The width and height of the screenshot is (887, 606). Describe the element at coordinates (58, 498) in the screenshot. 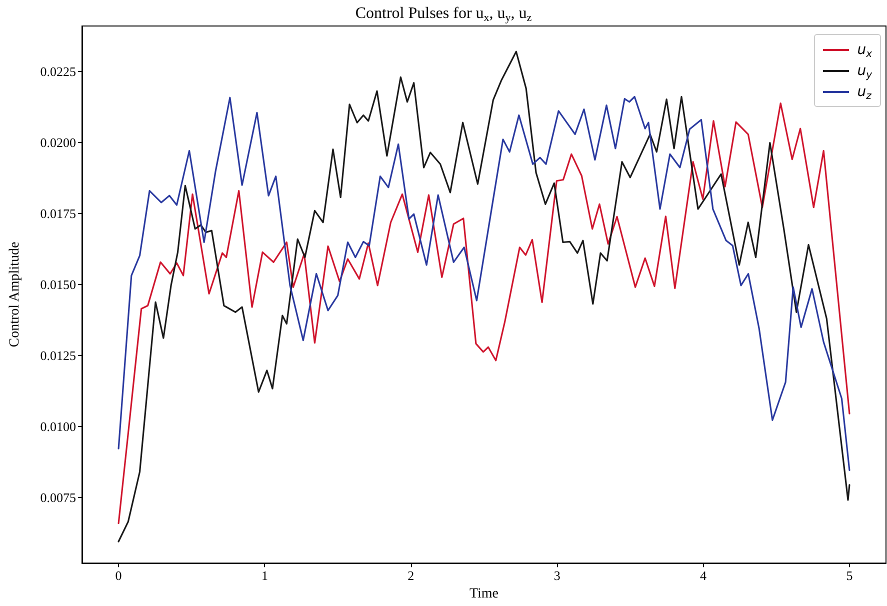

I see `y-tick-label: 0.0075` at that location.